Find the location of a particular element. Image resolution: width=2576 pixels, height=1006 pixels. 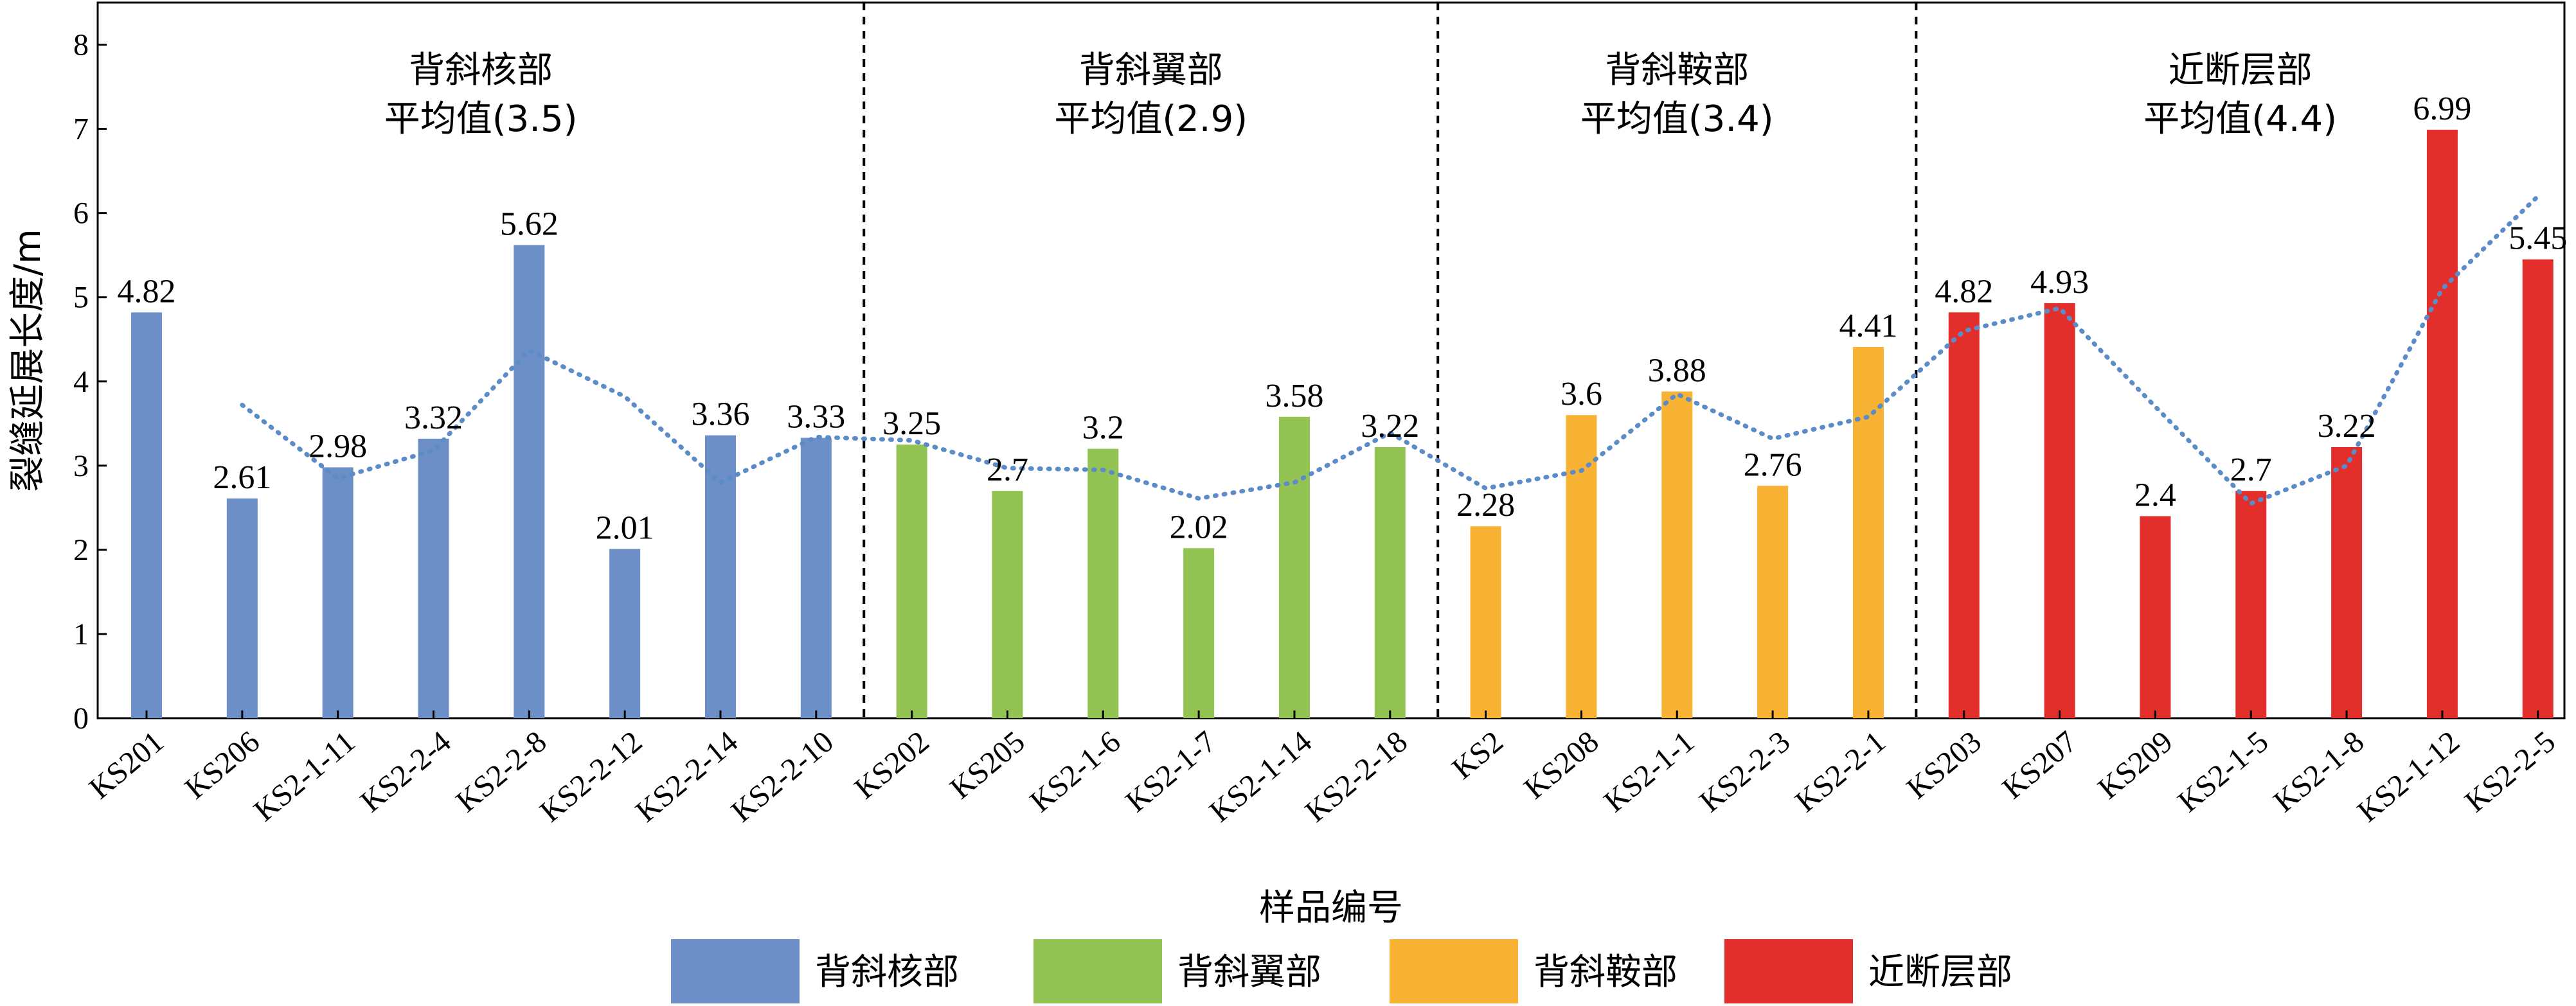

y-tick-label: 6 is located at coordinates (81, 214).